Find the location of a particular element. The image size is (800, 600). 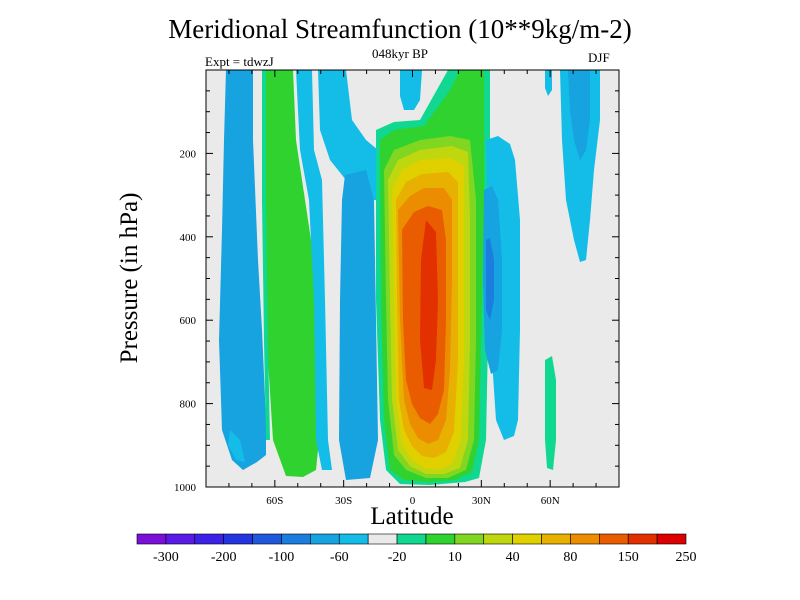

colorbar-label: -100 is located at coordinates (282, 557).